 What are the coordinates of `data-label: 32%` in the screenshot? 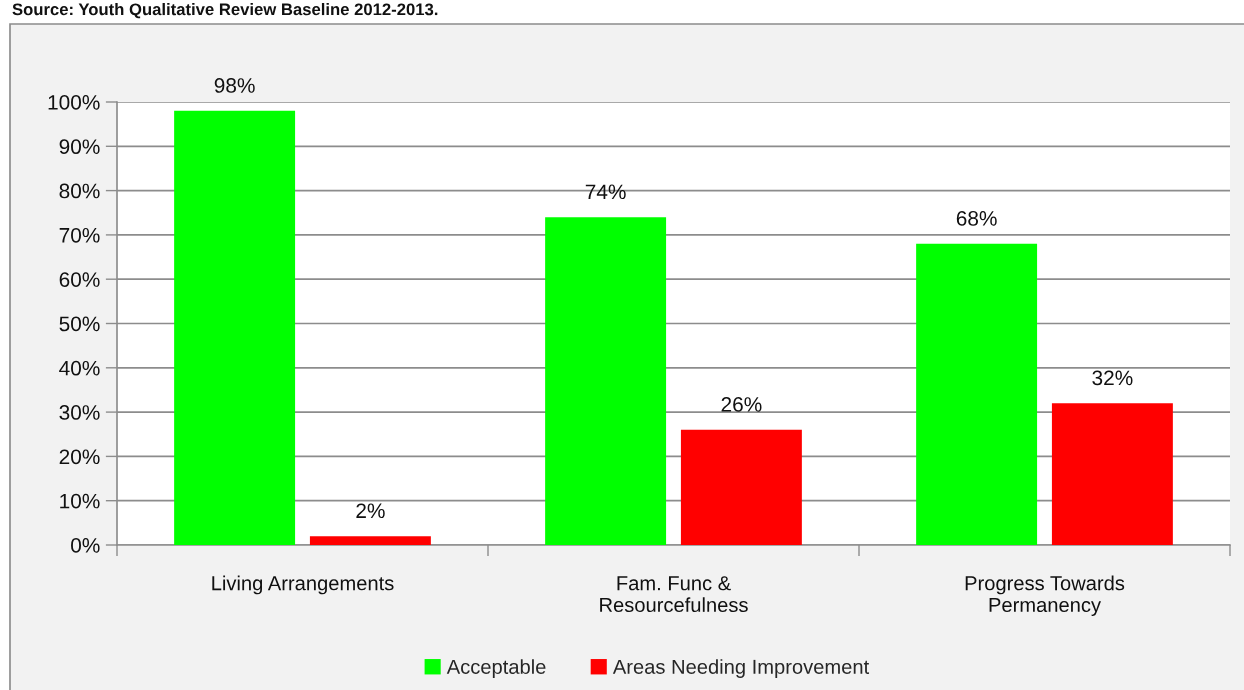 It's located at (1112, 378).